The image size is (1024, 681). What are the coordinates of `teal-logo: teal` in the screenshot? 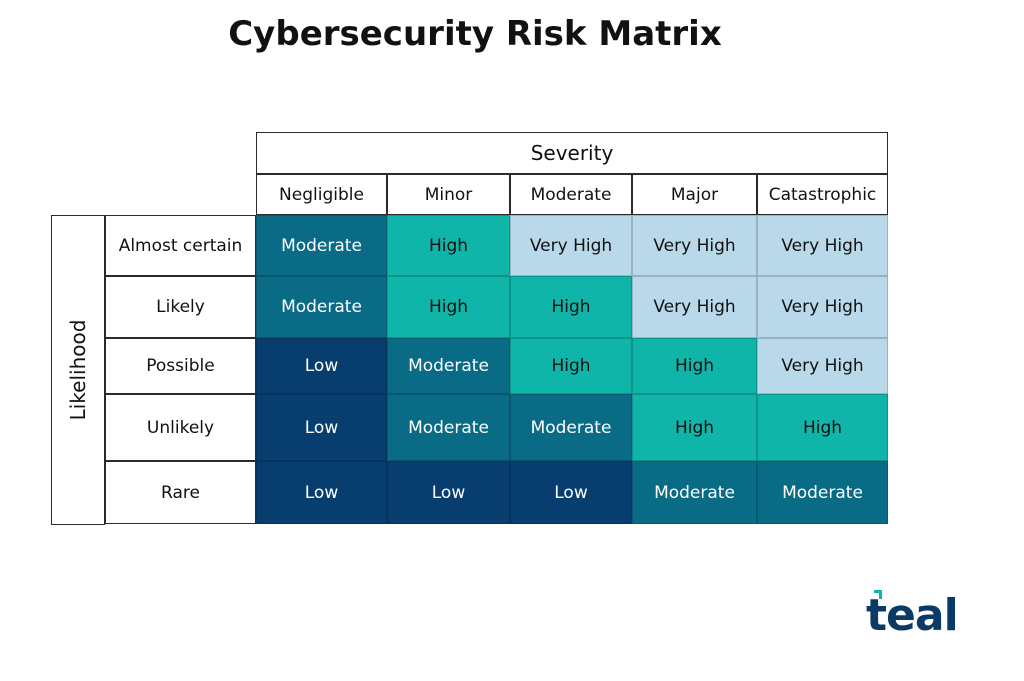 It's located at (921, 620).